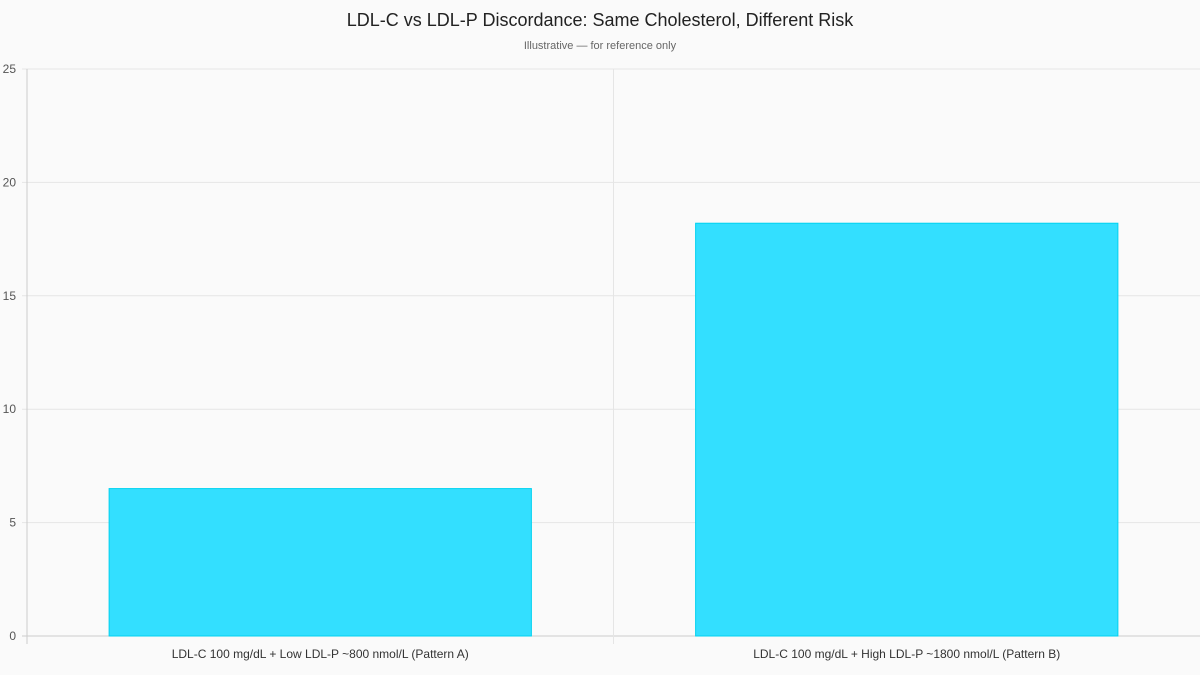  I want to click on y-tick-label: 10, so click(10, 409).